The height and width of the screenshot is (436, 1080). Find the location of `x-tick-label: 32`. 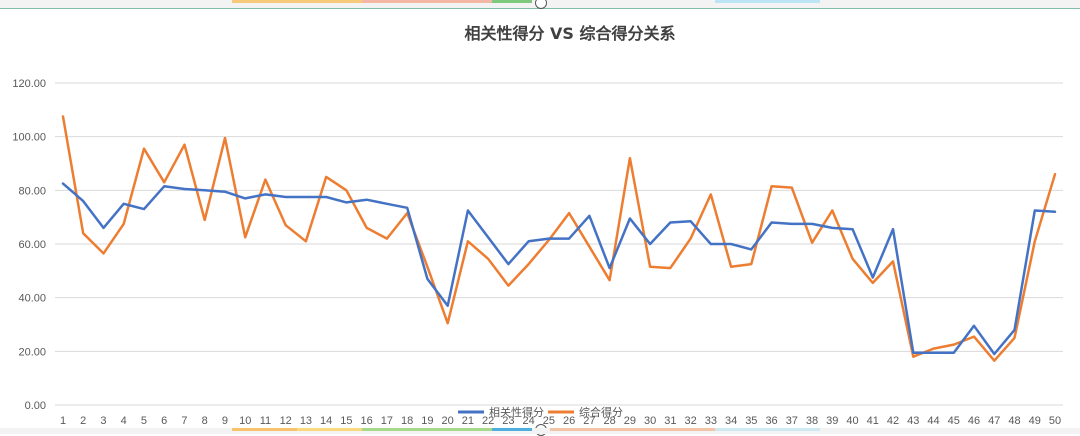

x-tick-label: 32 is located at coordinates (690, 421).